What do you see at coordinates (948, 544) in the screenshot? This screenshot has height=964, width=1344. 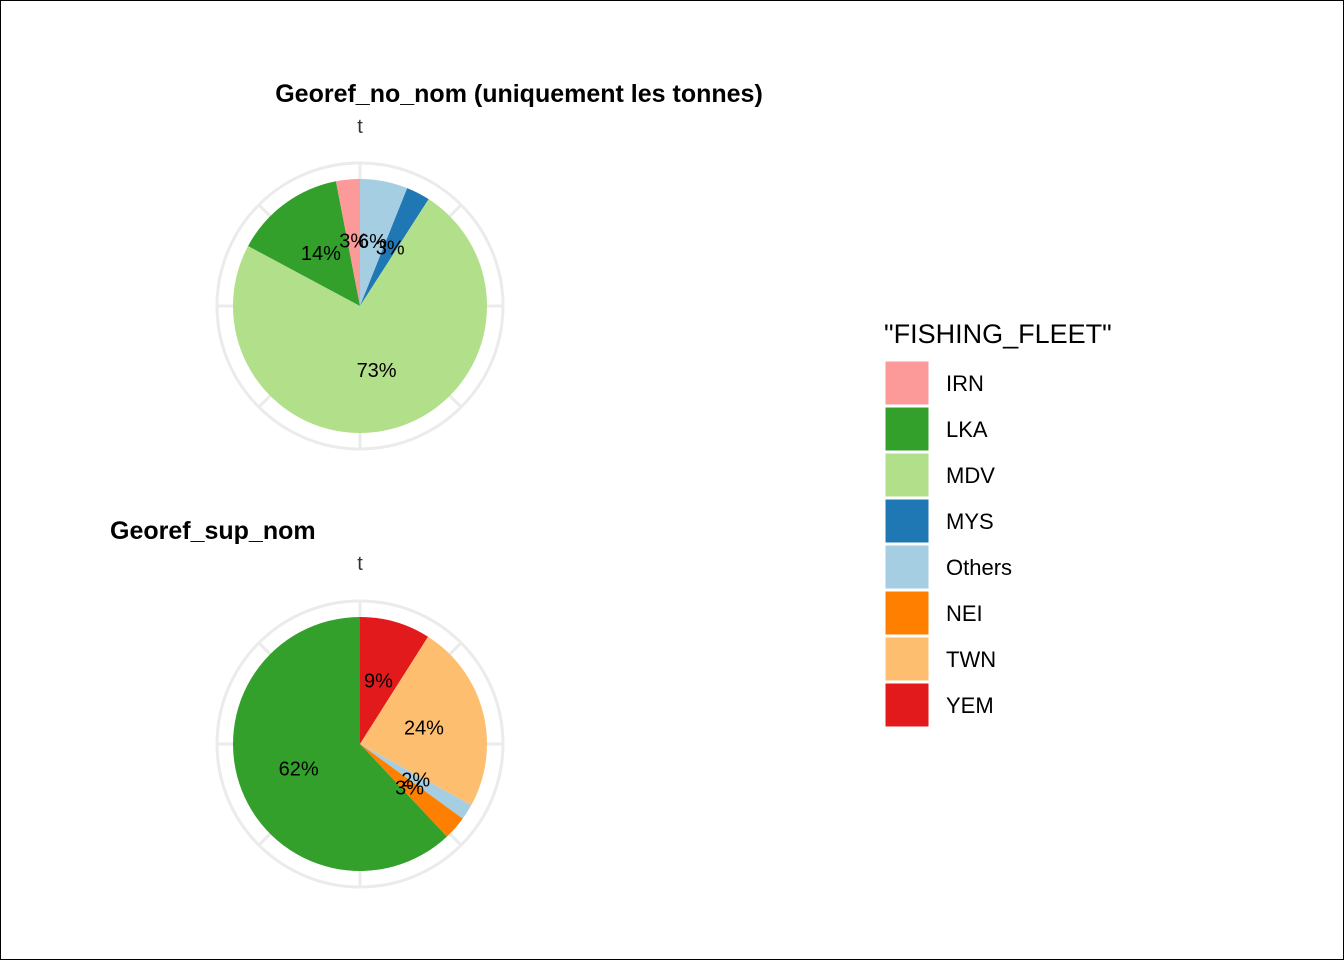 I see `legend-items: IRN LKA MDV MYS Others NEI TWN YEM` at bounding box center [948, 544].